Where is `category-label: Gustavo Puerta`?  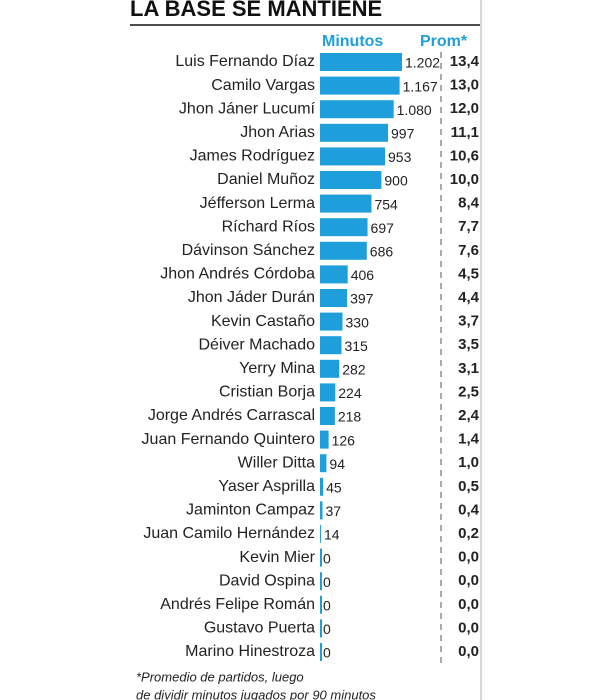 category-label: Gustavo Puerta is located at coordinates (259, 628).